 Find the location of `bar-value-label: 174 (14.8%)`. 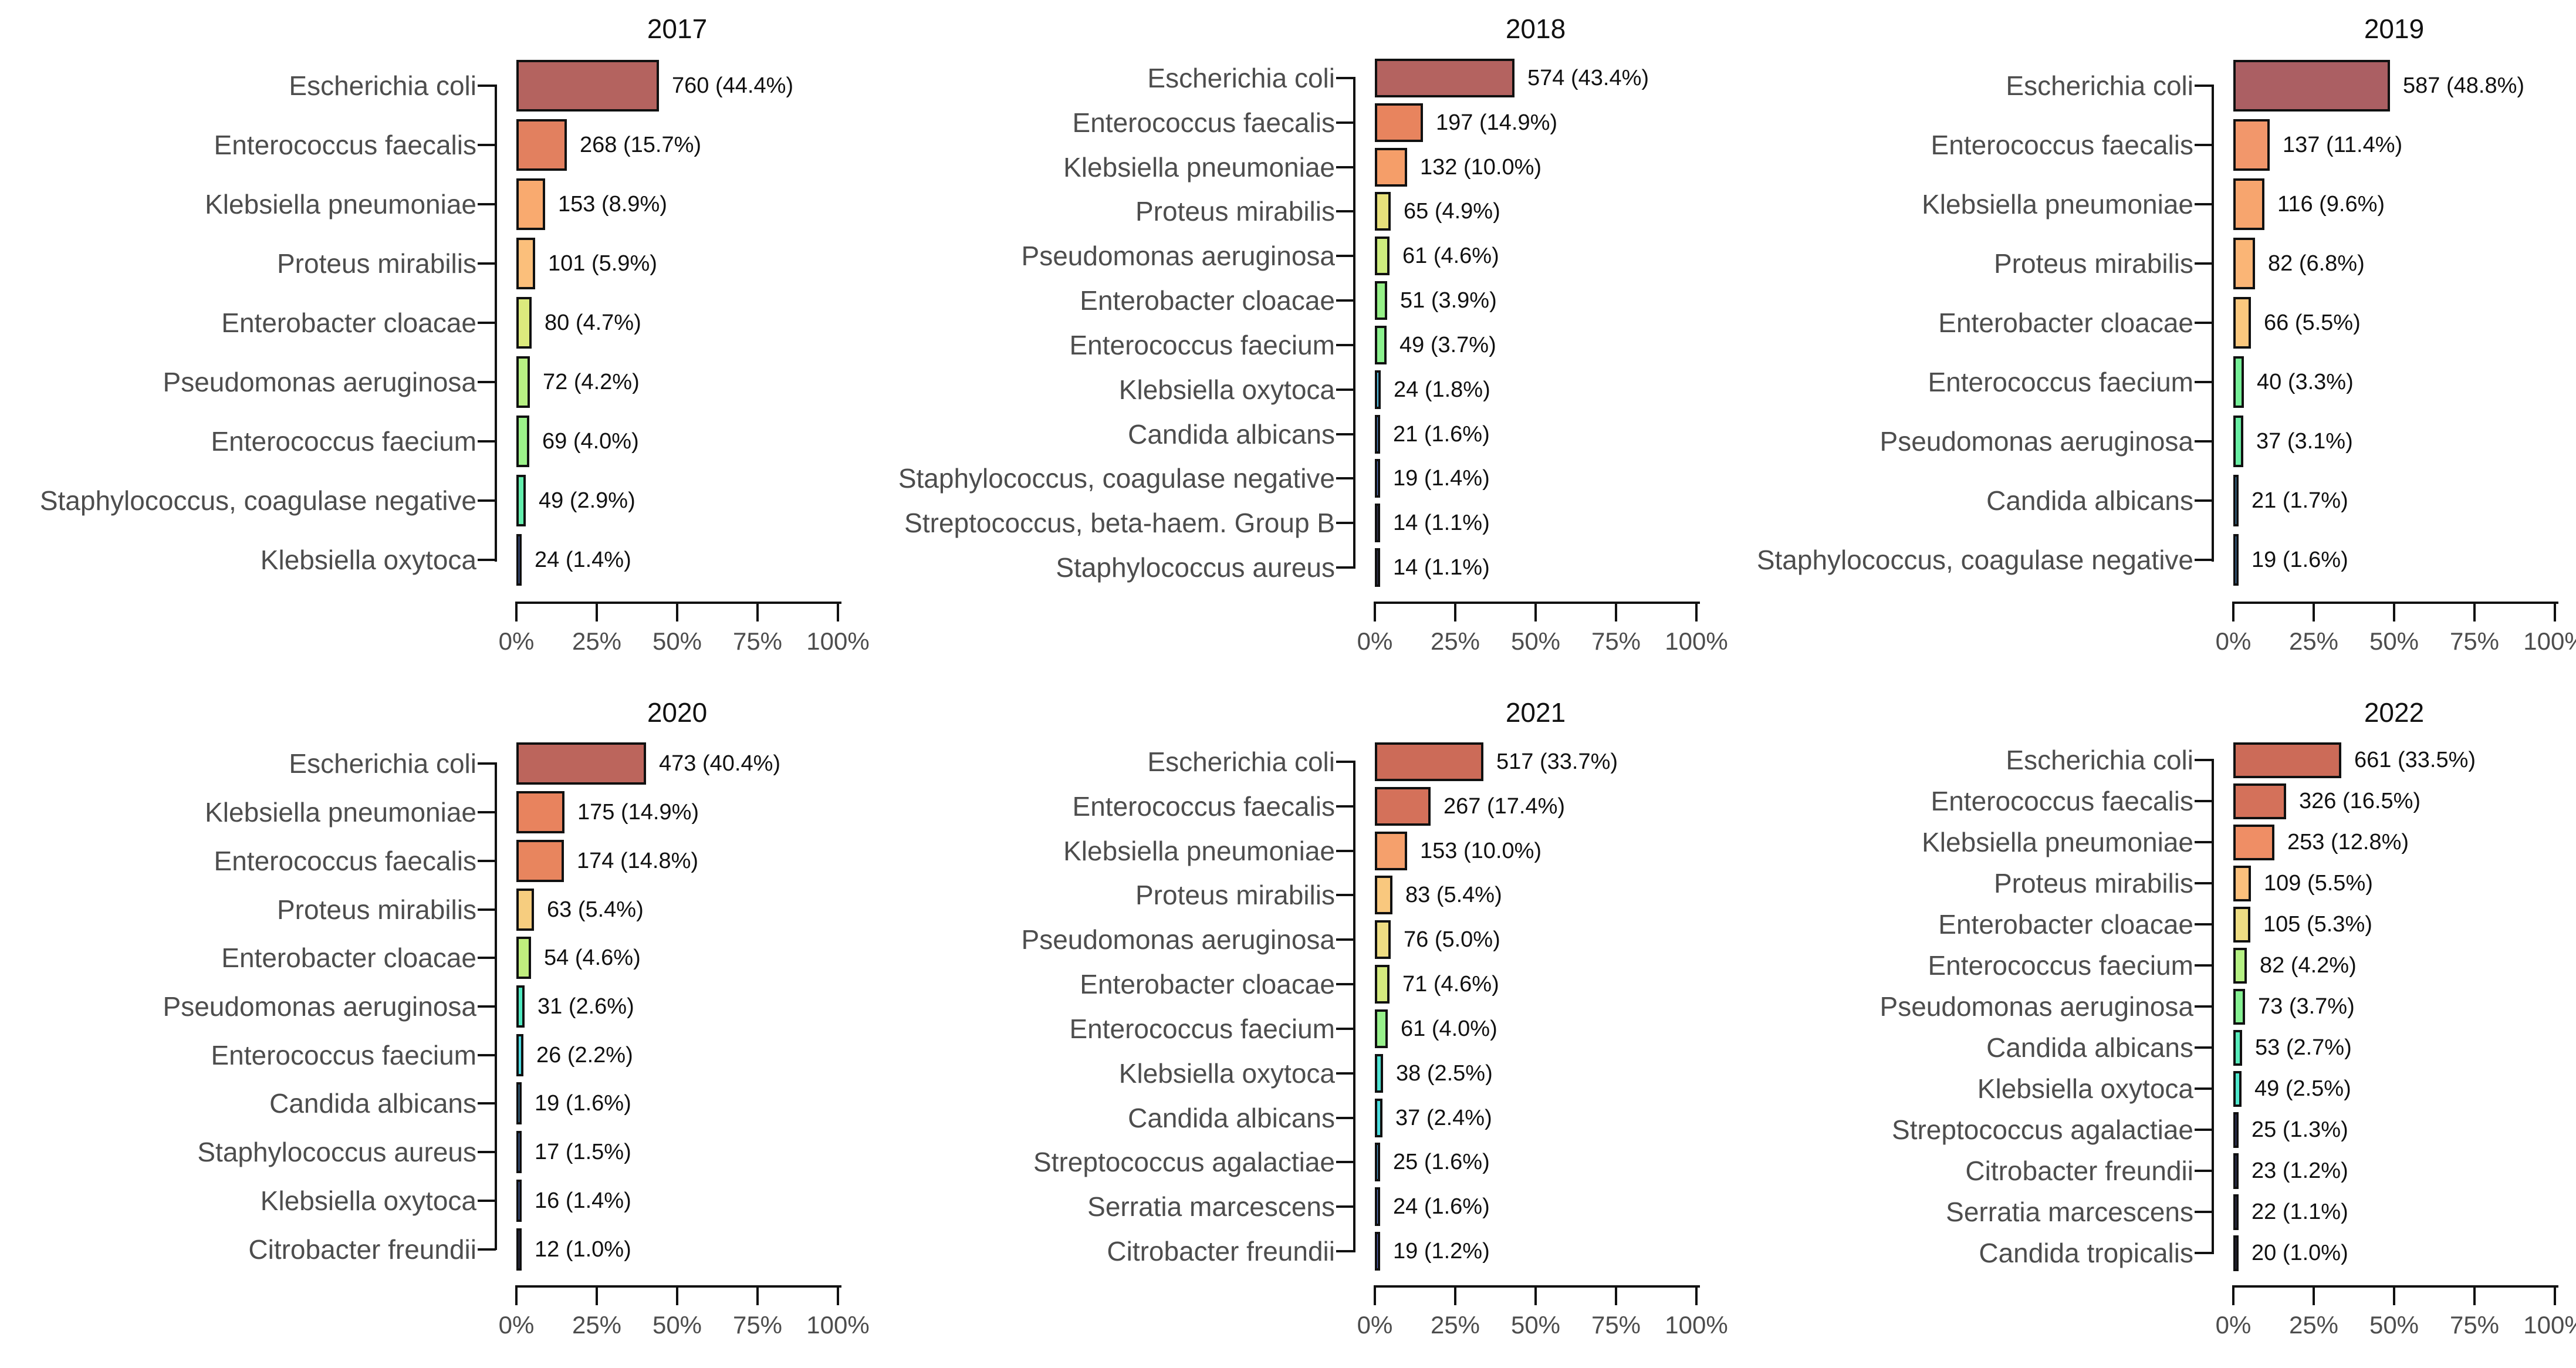

bar-value-label: 174 (14.8%) is located at coordinates (638, 861).